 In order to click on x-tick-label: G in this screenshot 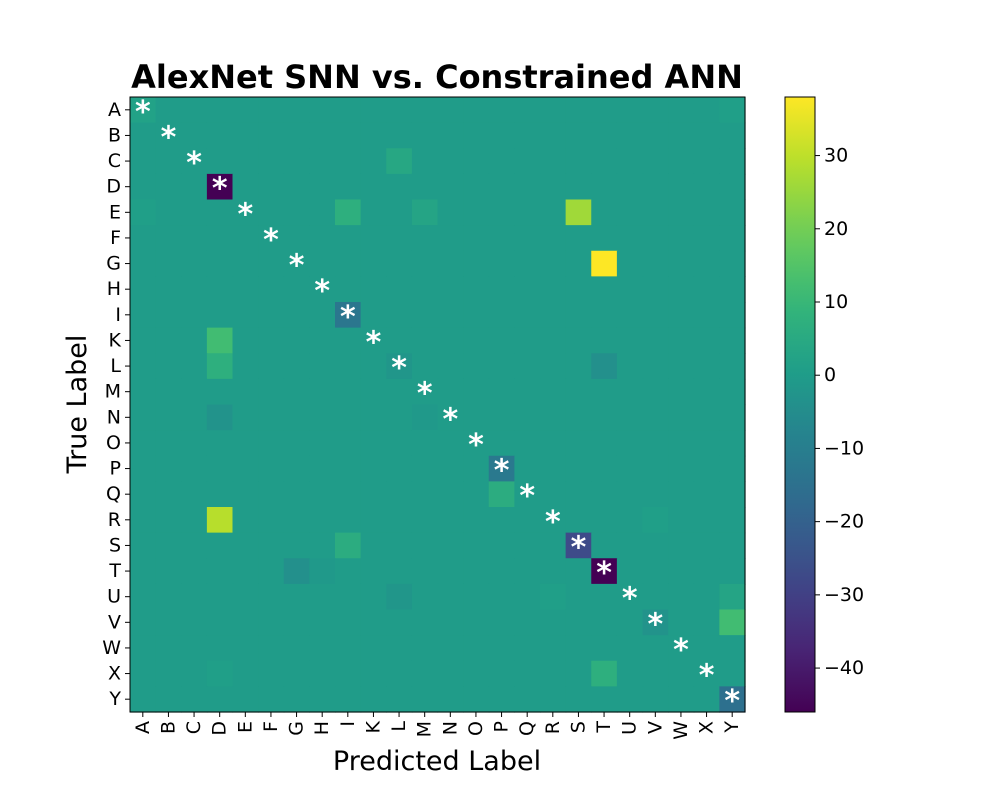, I will do `click(297, 728)`.